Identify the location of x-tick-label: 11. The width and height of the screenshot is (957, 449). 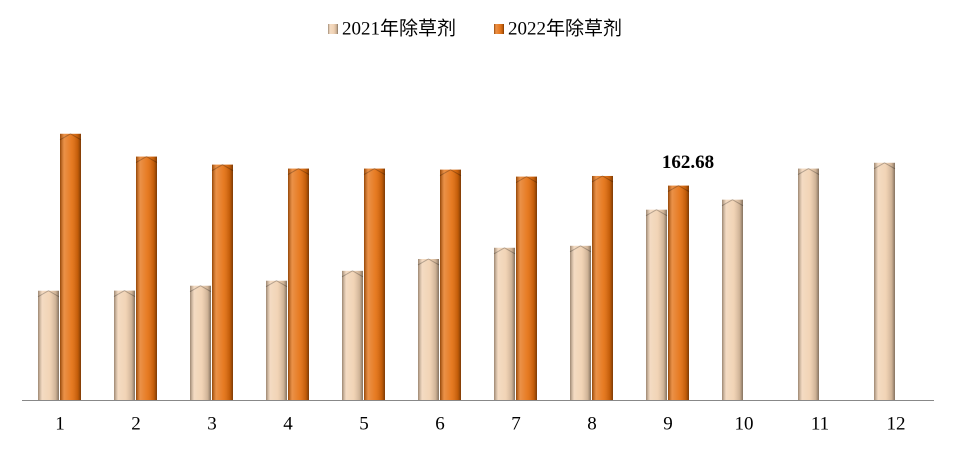
(820, 423).